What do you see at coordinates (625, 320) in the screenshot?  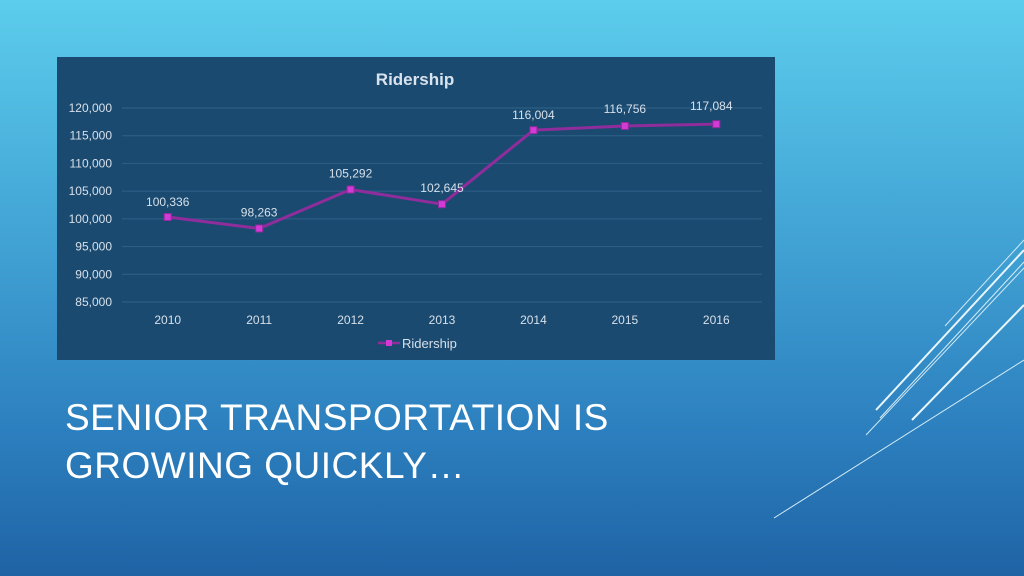 I see `x-tick-label: 2015` at bounding box center [625, 320].